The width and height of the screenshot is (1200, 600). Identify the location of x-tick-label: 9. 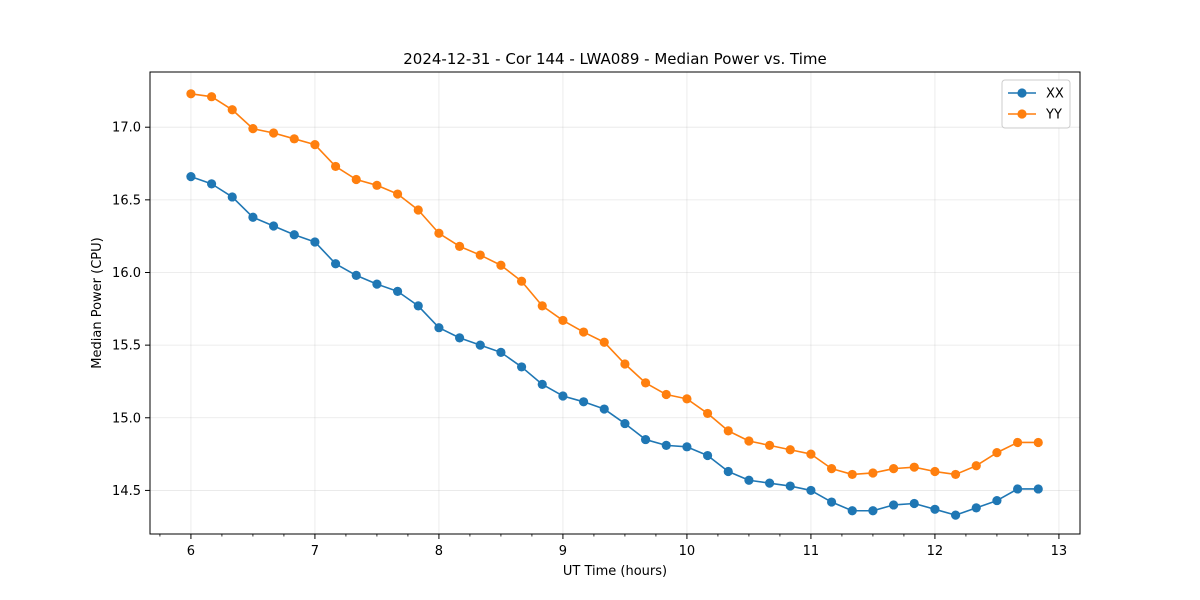
(563, 551).